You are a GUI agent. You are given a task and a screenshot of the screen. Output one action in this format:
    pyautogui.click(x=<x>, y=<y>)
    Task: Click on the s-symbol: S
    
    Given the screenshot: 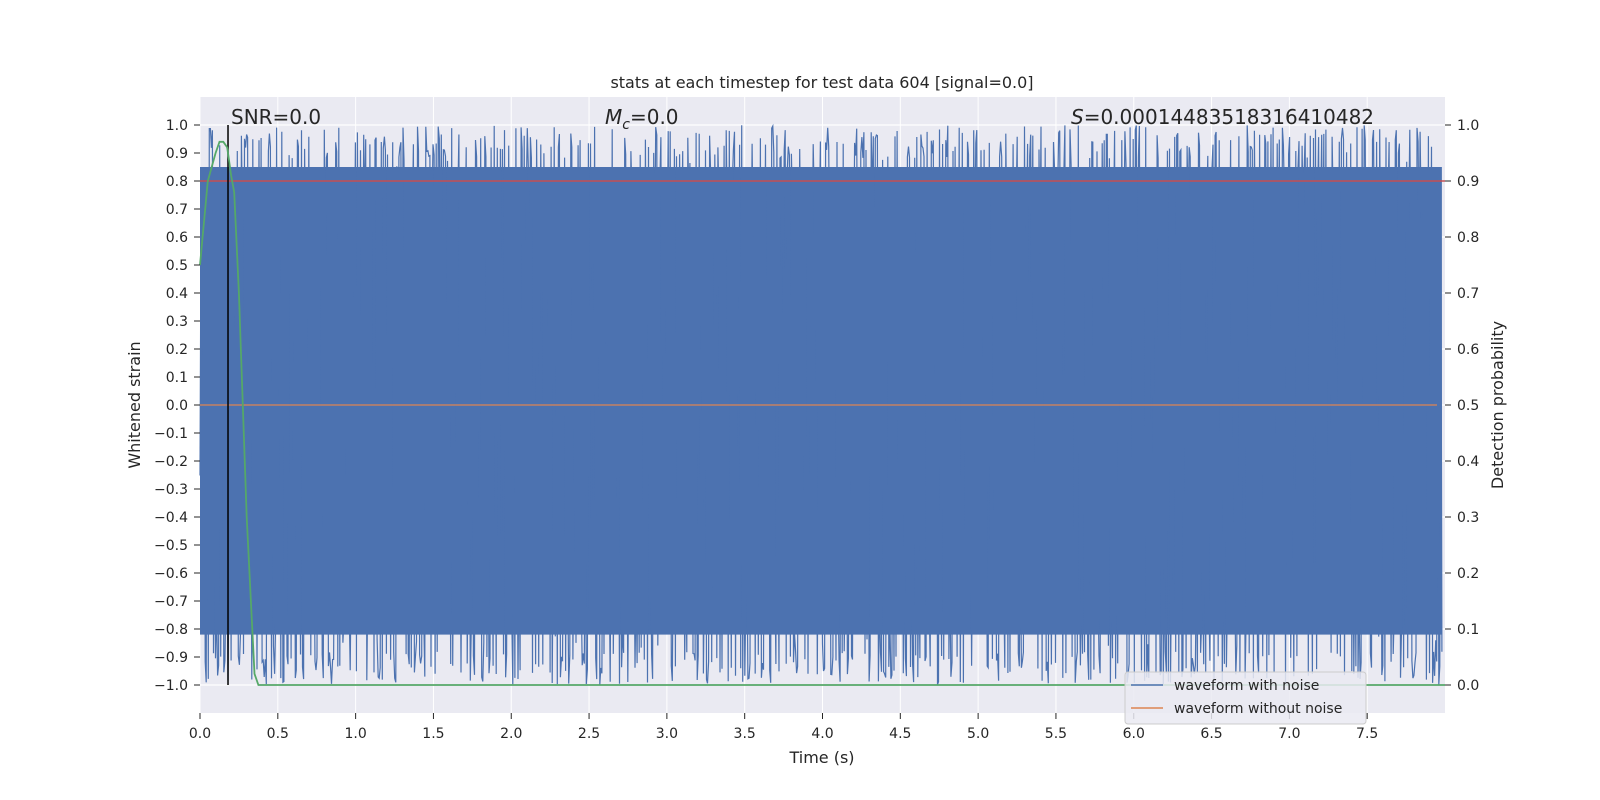 What is the action you would take?
    pyautogui.click(x=1077, y=117)
    